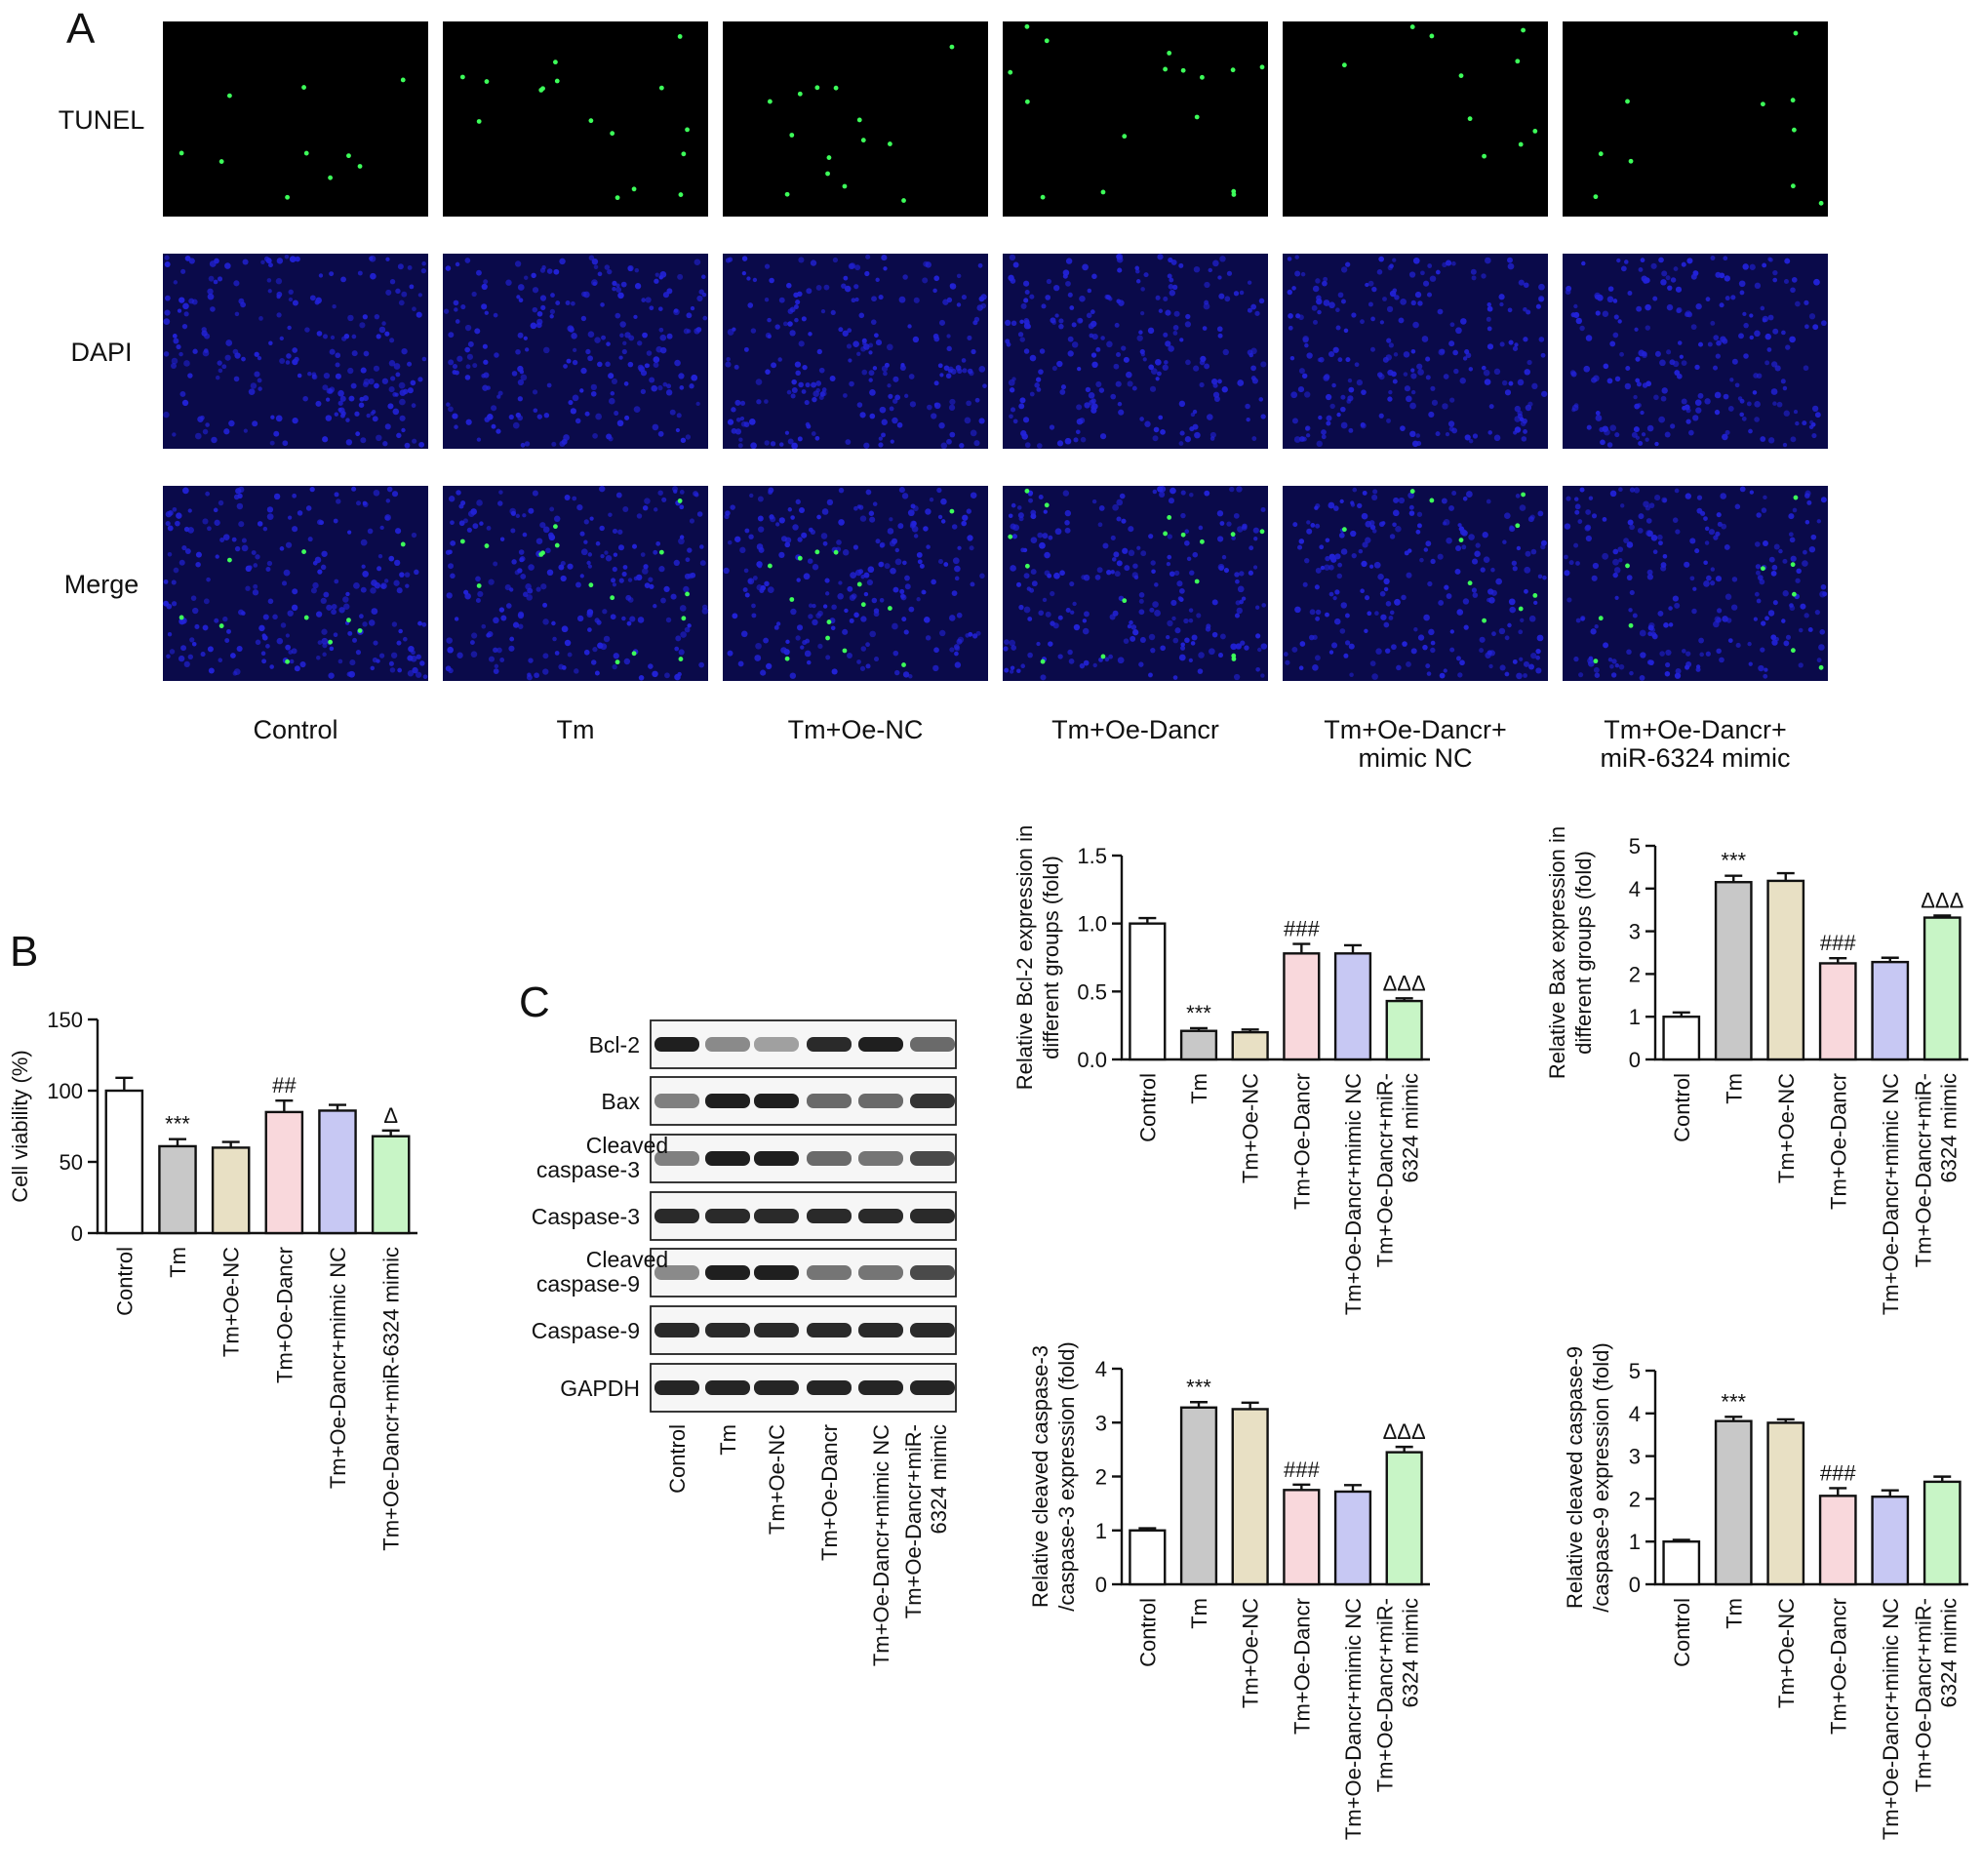 This screenshot has width=1982, height=1876. I want to click on y-axis-label: /caspase-3 expression (fold), so click(1066, 1476).